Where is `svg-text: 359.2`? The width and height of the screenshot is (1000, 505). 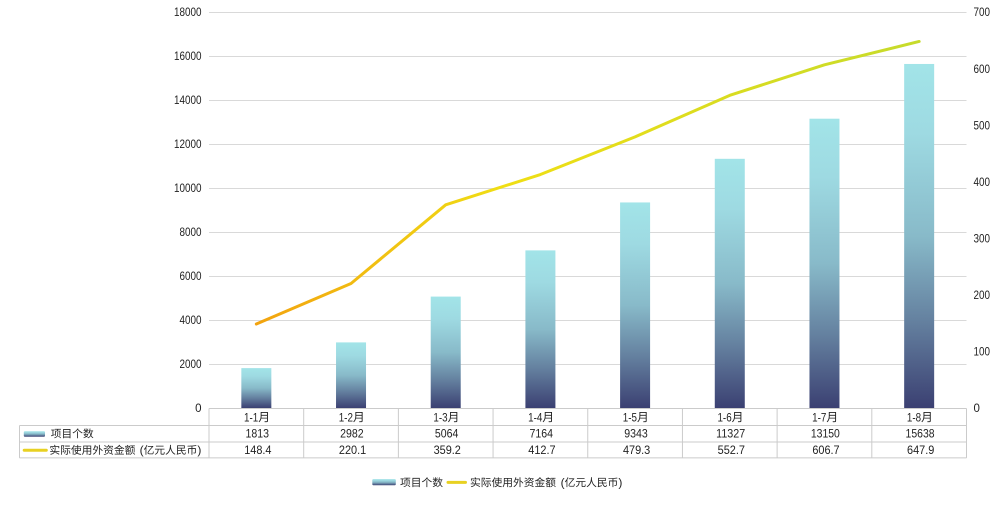 svg-text: 359.2 is located at coordinates (448, 450).